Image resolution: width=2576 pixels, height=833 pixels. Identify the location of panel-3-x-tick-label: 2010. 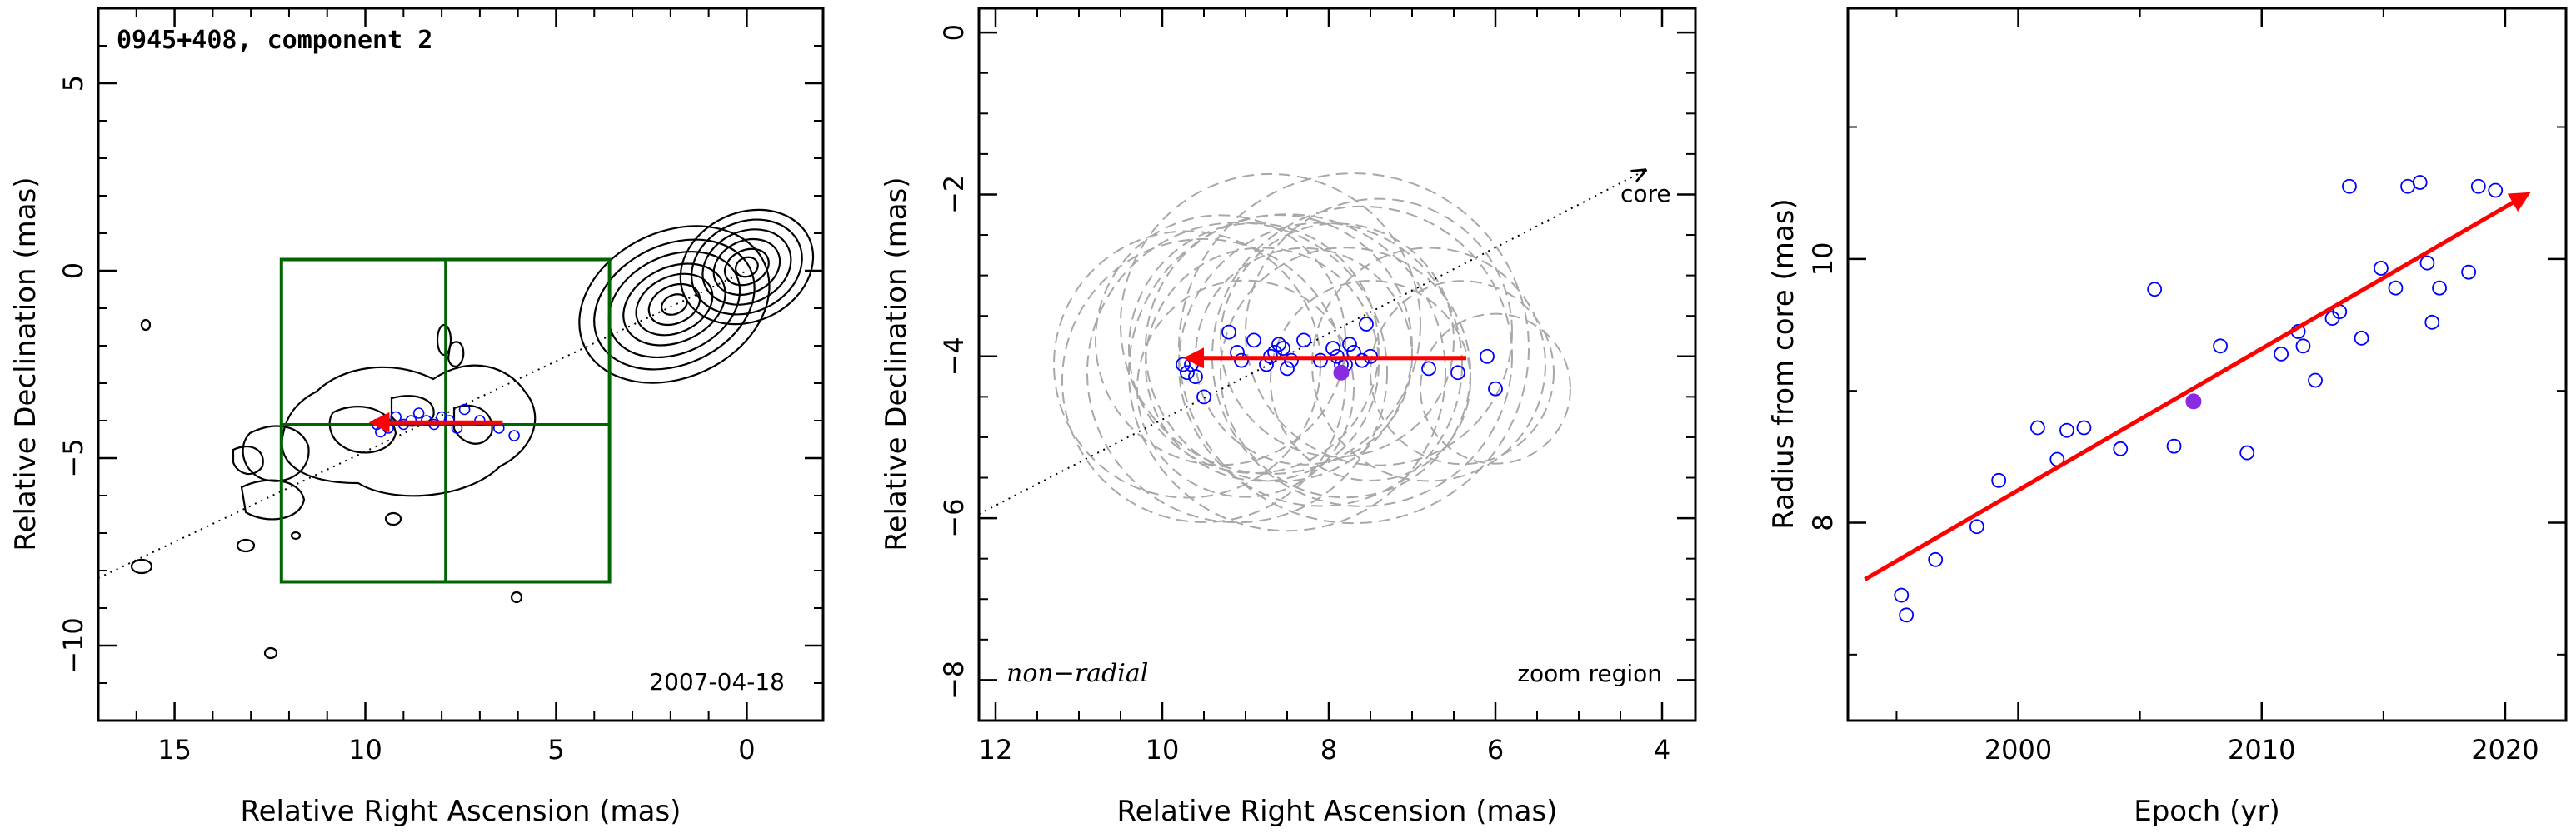
(2261, 750).